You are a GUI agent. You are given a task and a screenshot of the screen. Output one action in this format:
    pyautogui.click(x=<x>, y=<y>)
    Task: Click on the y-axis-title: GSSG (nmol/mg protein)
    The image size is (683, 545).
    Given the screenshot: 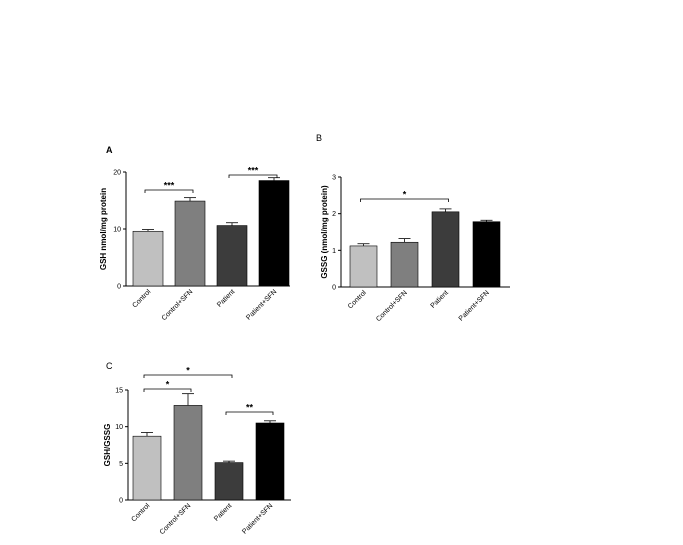 What is the action you would take?
    pyautogui.click(x=324, y=232)
    